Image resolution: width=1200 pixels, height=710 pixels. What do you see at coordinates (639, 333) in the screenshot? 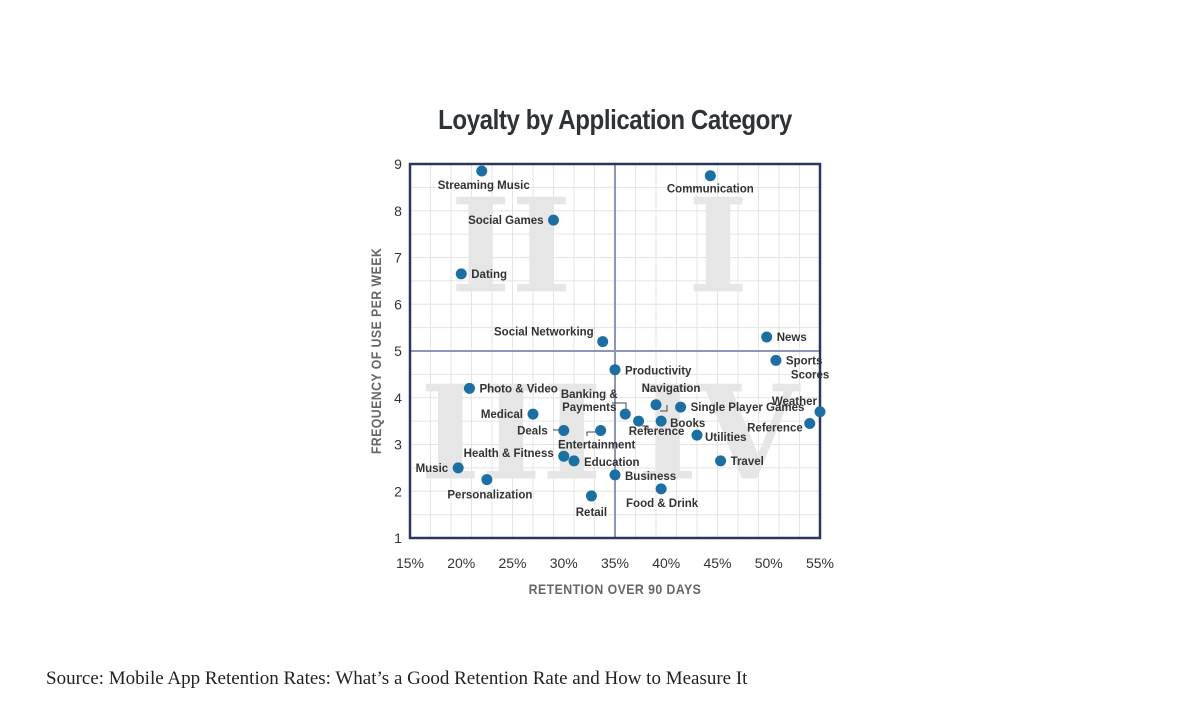
I see `data-points` at bounding box center [639, 333].